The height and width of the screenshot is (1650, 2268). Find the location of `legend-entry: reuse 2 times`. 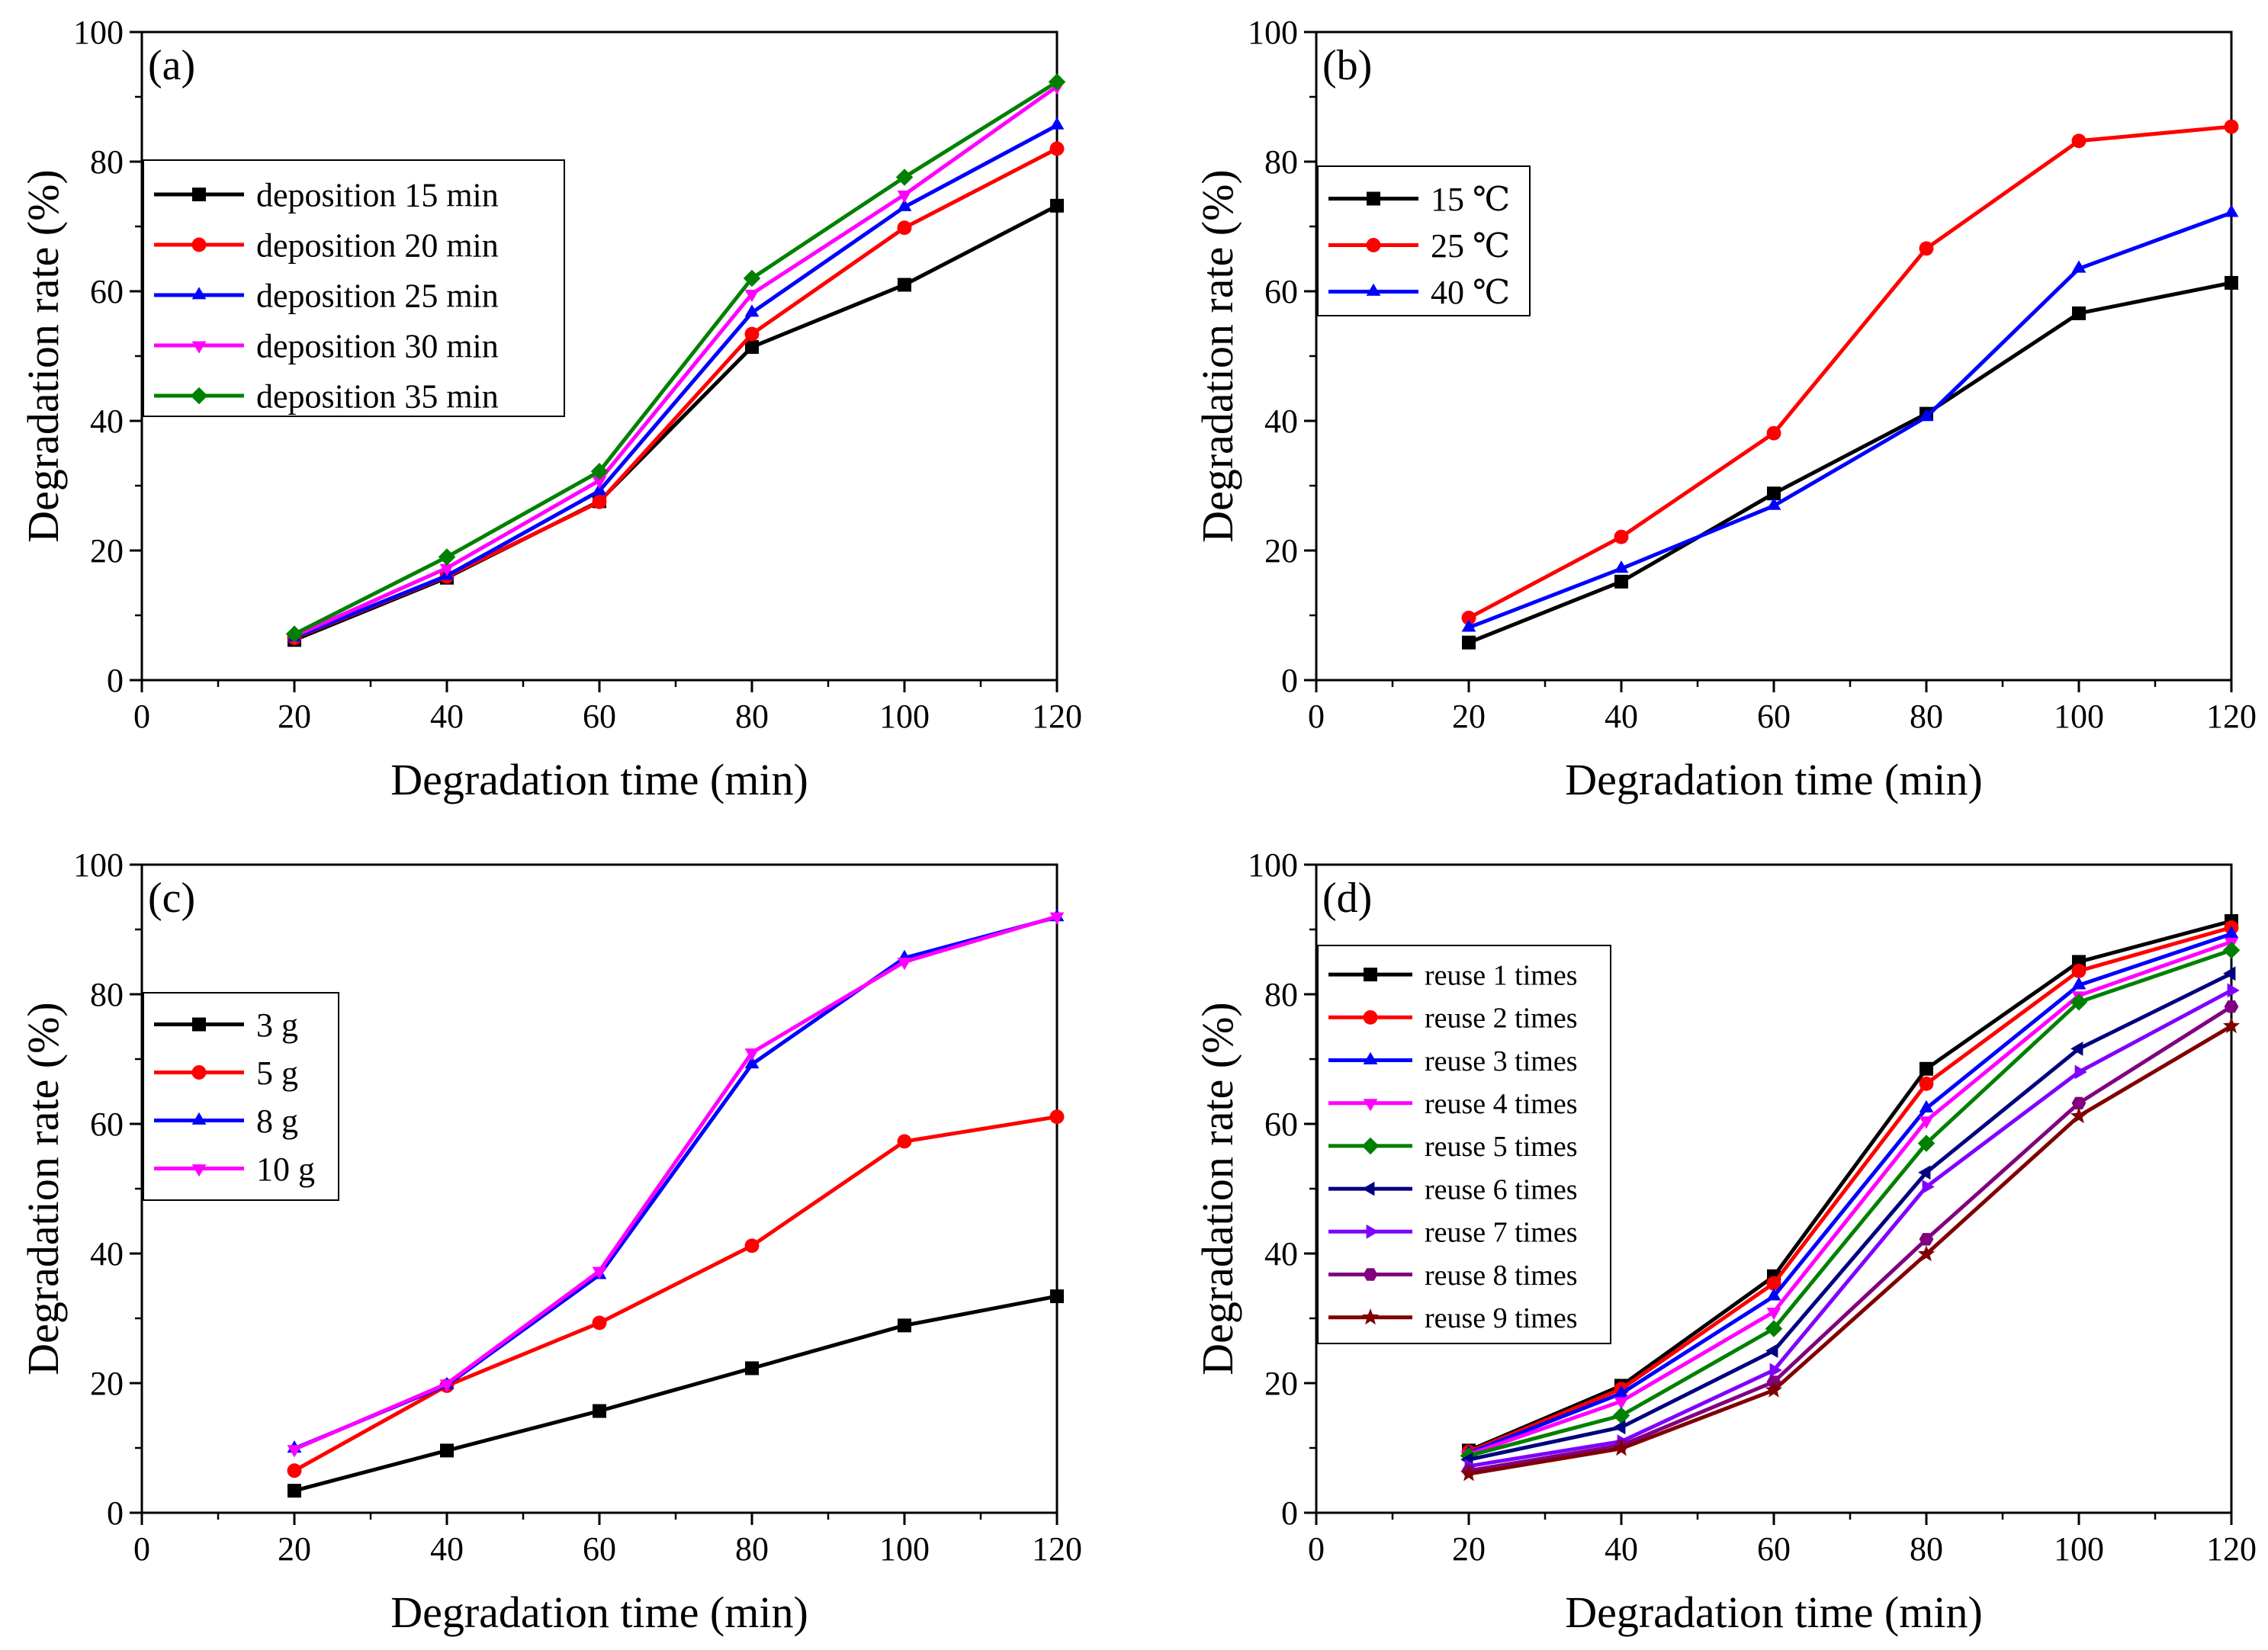

legend-entry: reuse 2 times is located at coordinates (1453, 1019).